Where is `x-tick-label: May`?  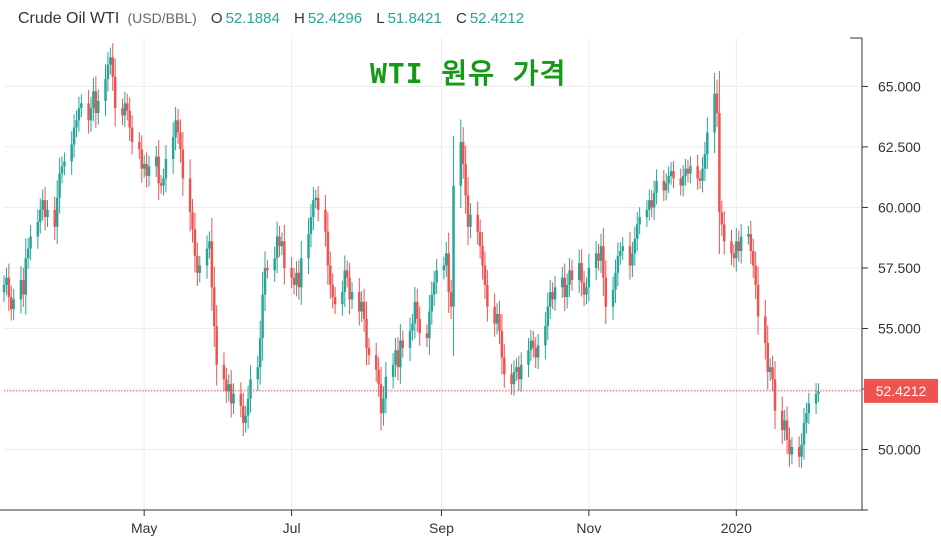 x-tick-label: May is located at coordinates (144, 528).